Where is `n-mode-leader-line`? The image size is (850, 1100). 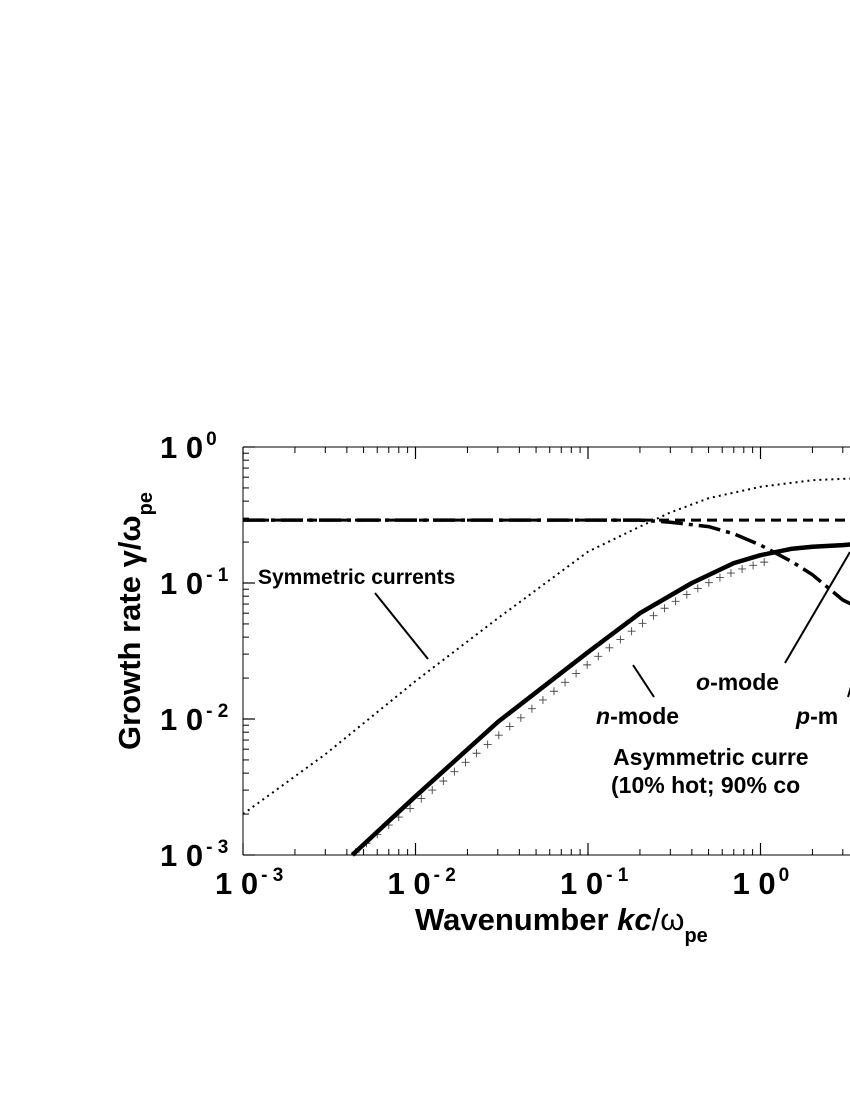
n-mode-leader-line is located at coordinates (643, 681).